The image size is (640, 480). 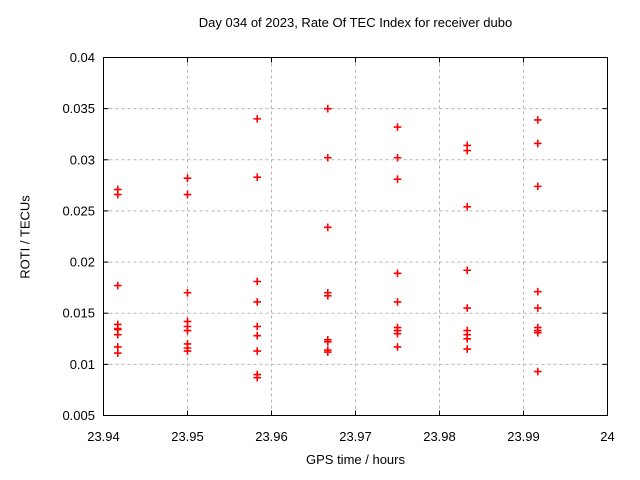 I want to click on y-tick-label: 0.035, so click(x=78, y=108).